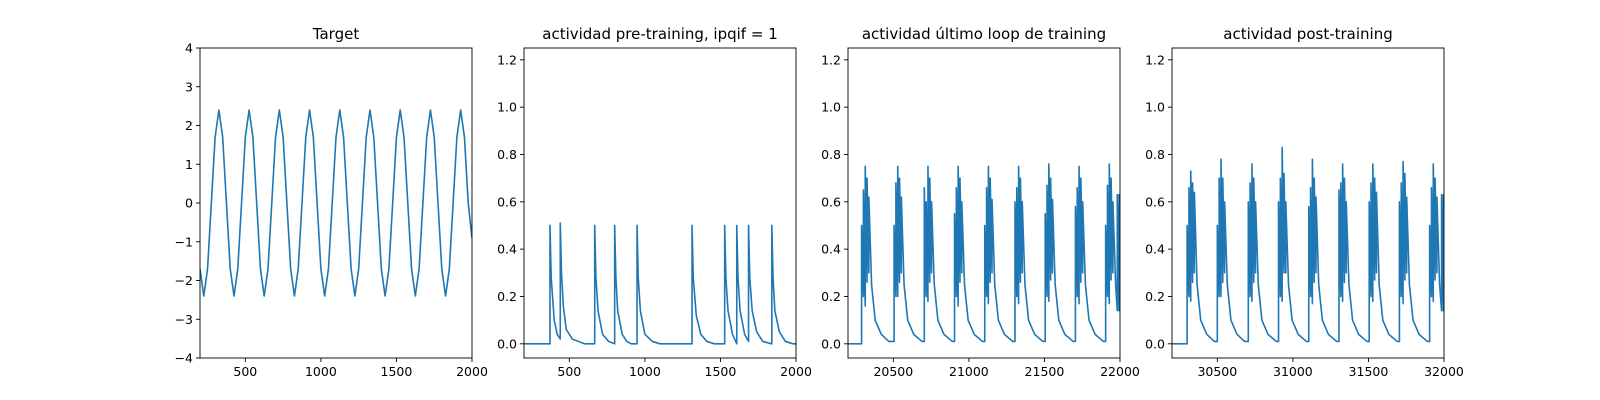 This screenshot has height=400, width=1600. I want to click on y-tick-label: −3, so click(184, 319).